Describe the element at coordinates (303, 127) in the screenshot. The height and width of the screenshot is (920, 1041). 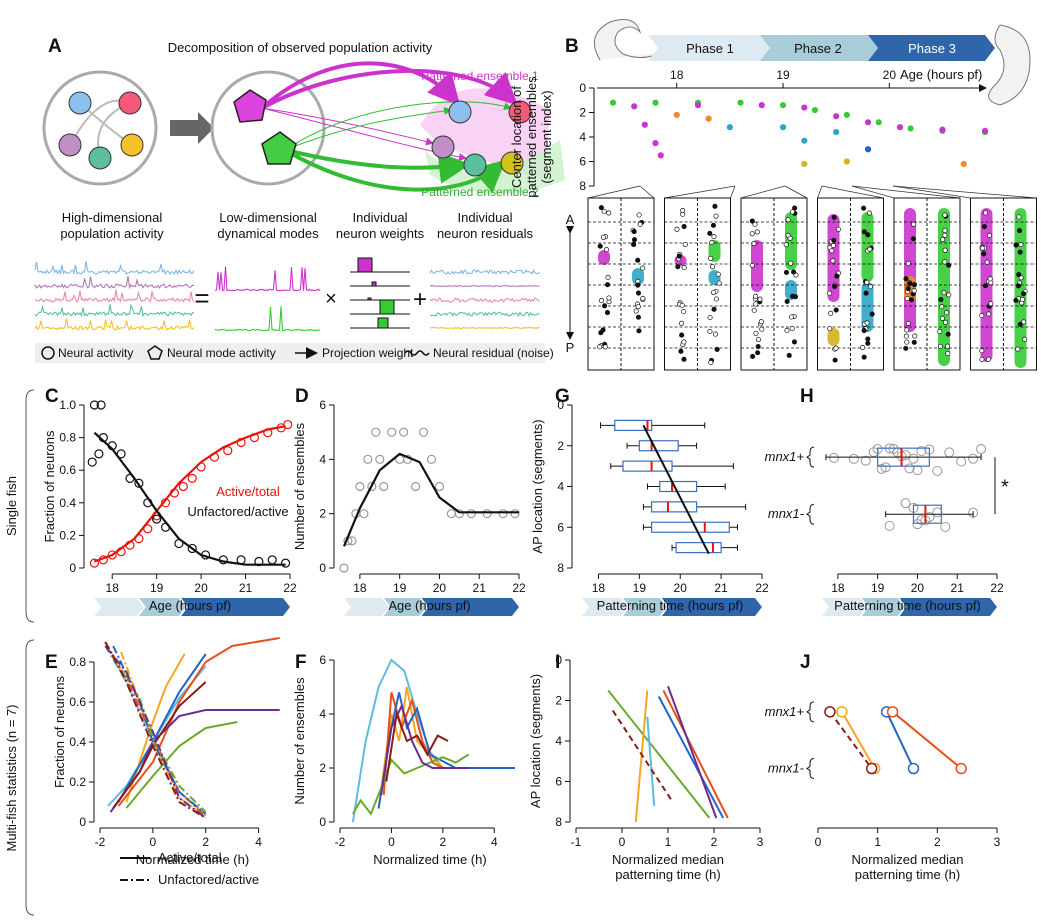
I see `neuron-diagram` at that location.